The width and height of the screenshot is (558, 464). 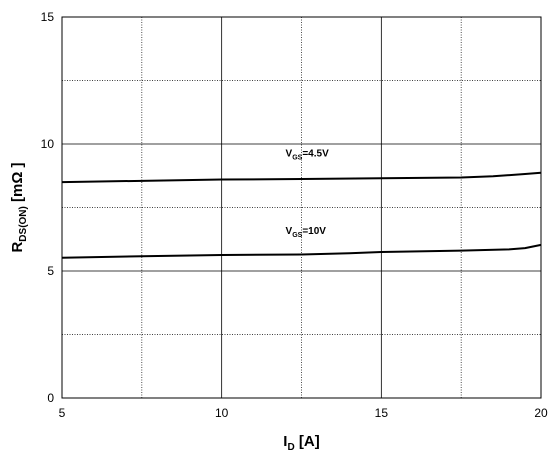 I want to click on x-tick-label: 20, so click(x=541, y=413).